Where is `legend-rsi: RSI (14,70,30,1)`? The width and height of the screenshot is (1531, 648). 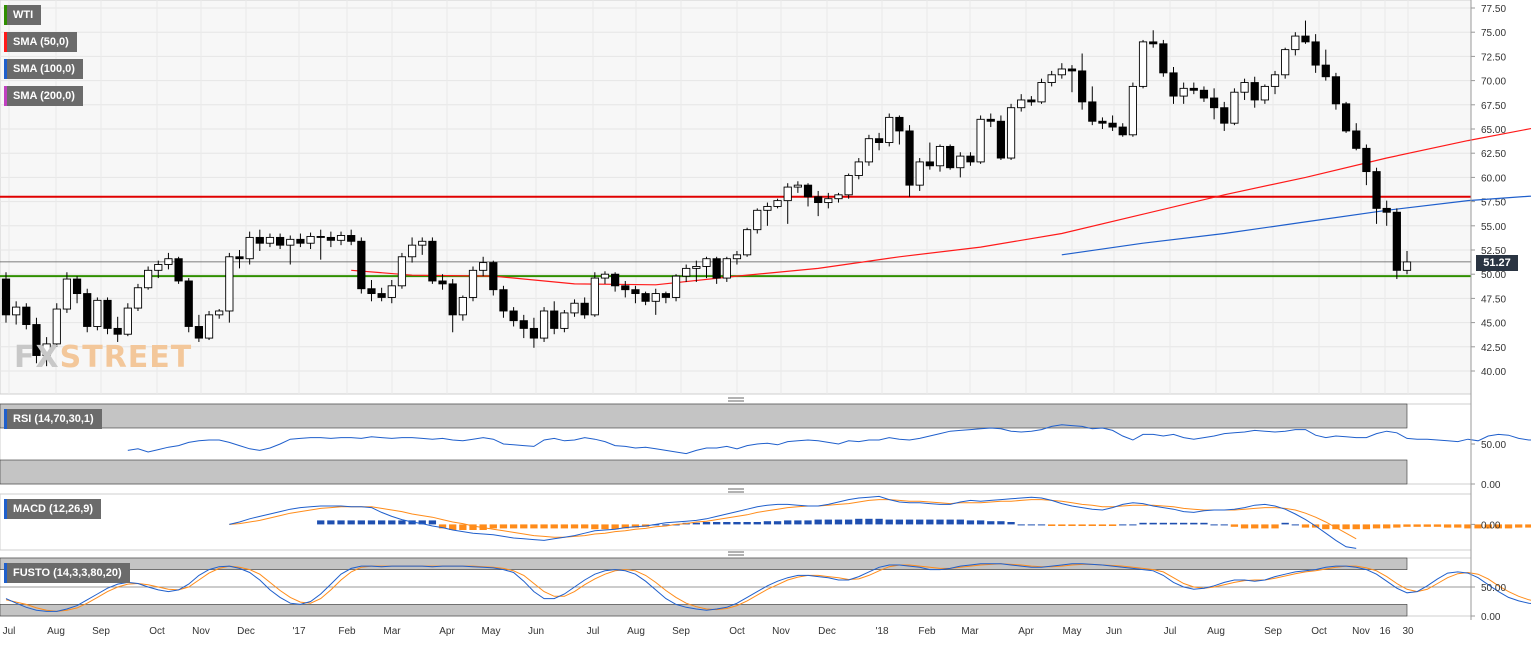
legend-rsi: RSI (14,70,30,1) is located at coordinates (53, 419).